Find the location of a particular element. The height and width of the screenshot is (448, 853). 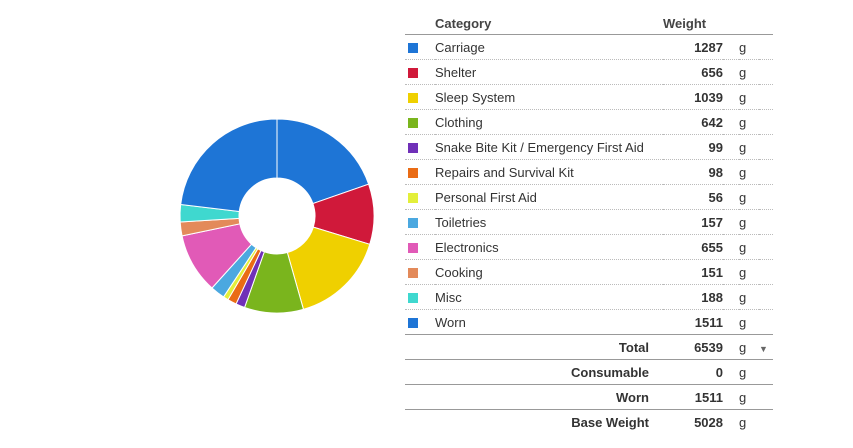

category-weight: 157 is located at coordinates (693, 222).